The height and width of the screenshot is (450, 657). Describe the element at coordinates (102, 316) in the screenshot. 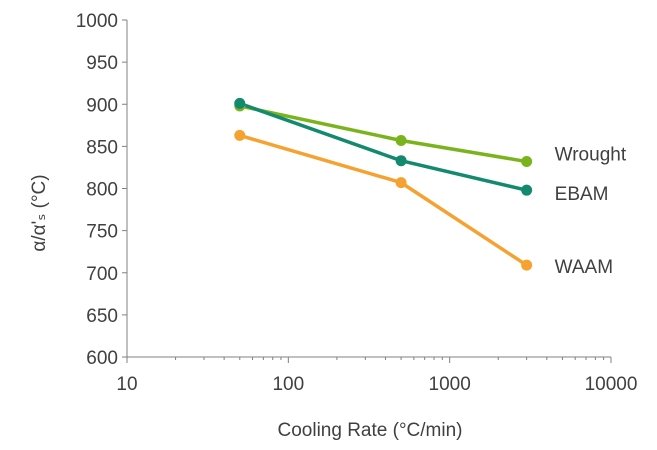

I see `y-tick-label: 650` at that location.